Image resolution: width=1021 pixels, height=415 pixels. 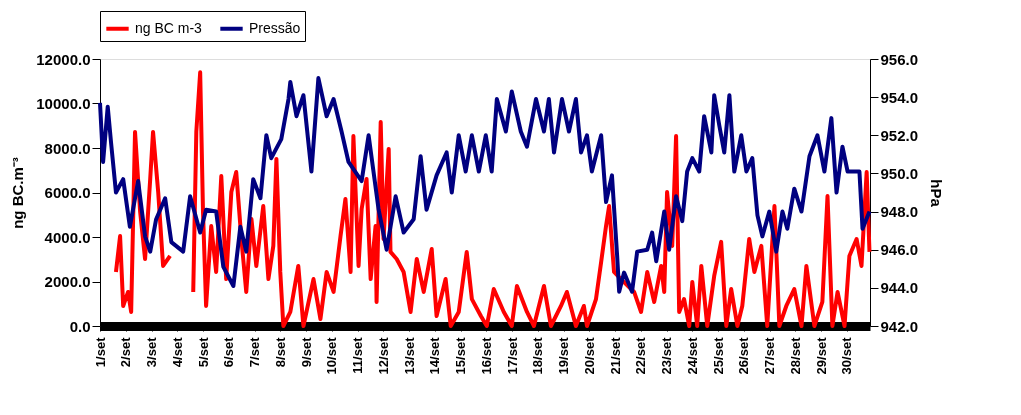 What do you see at coordinates (67, 281) in the screenshot?
I see `y-tick-label: 2000.0` at bounding box center [67, 281].